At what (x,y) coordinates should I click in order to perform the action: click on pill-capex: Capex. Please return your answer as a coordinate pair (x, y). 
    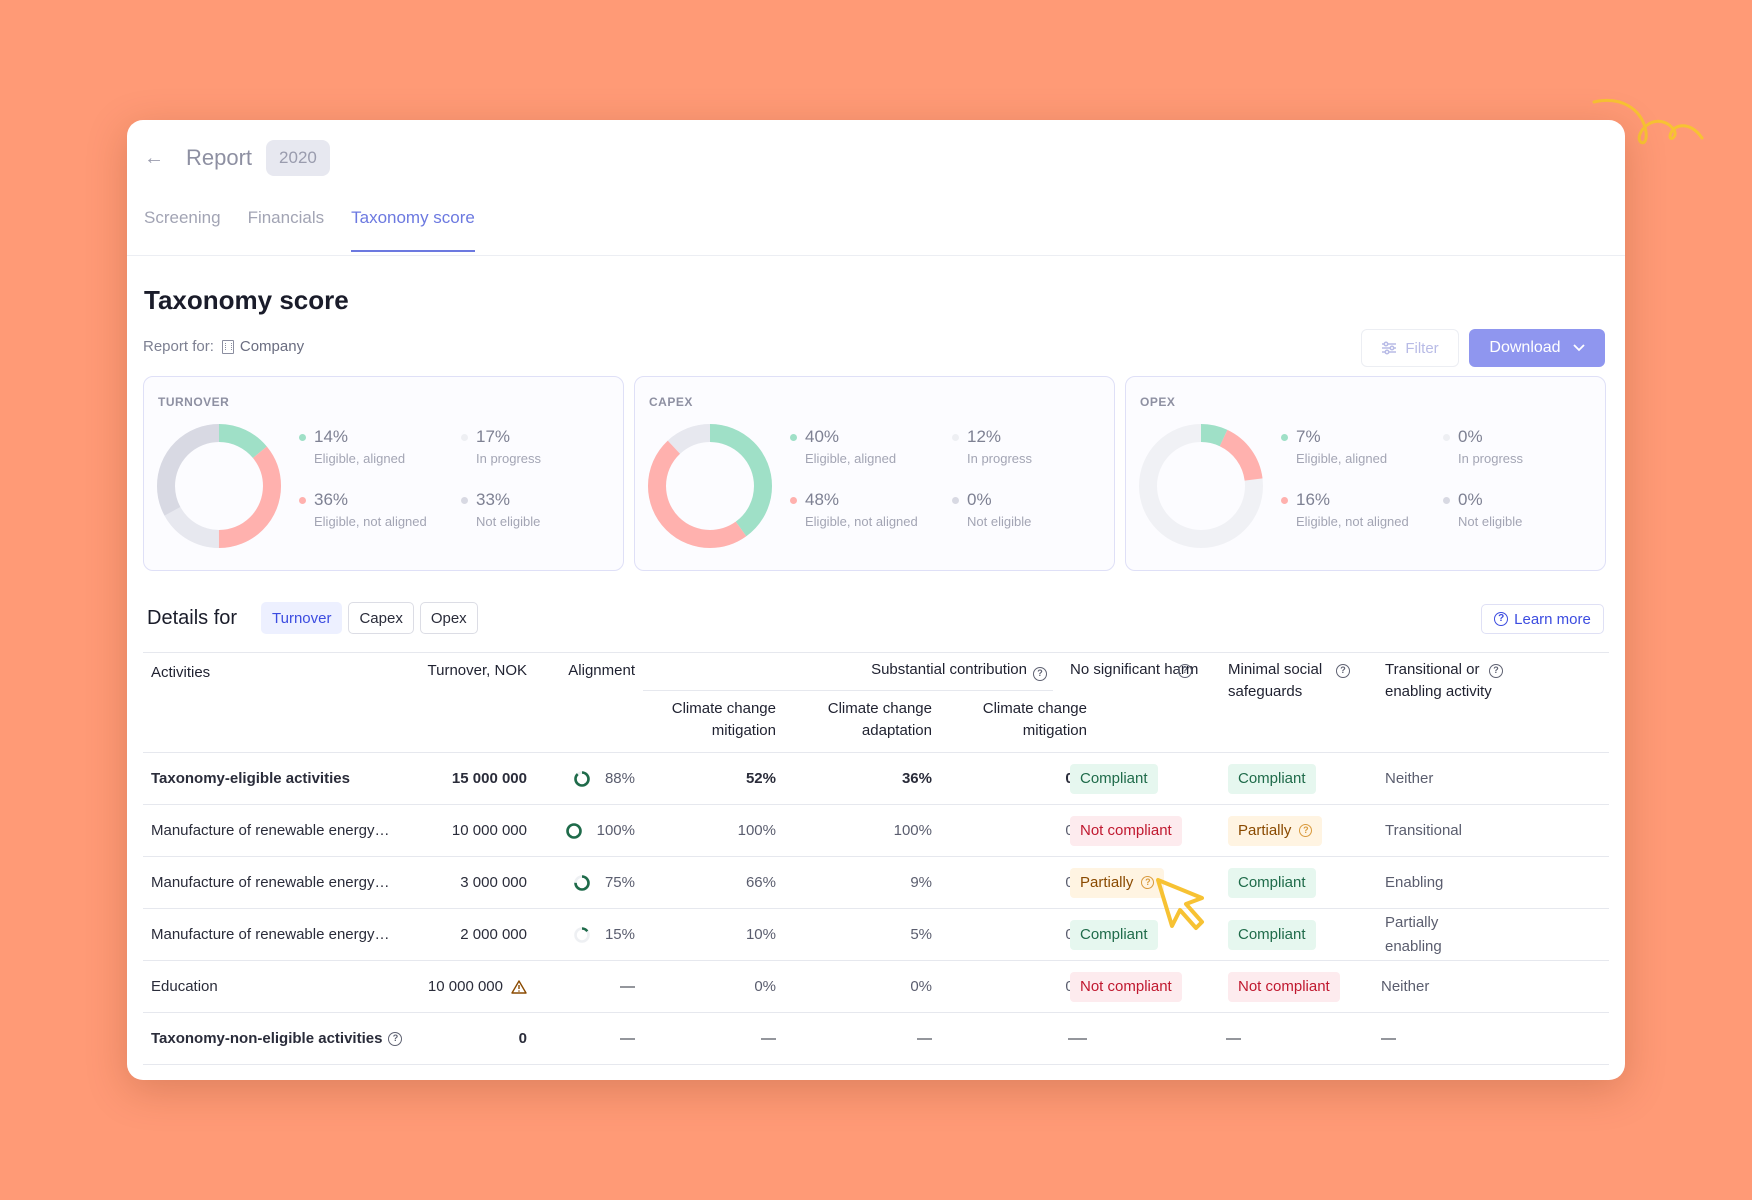
    Looking at the image, I should click on (381, 618).